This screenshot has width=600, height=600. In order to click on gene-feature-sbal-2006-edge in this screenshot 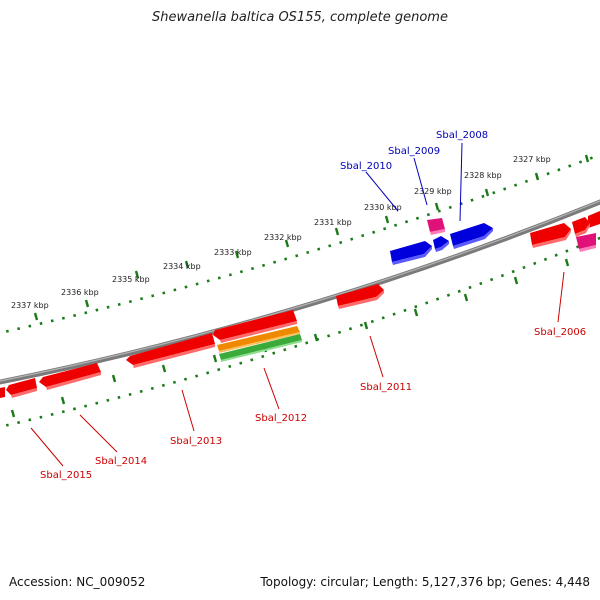, I will do `click(551, 238)`.